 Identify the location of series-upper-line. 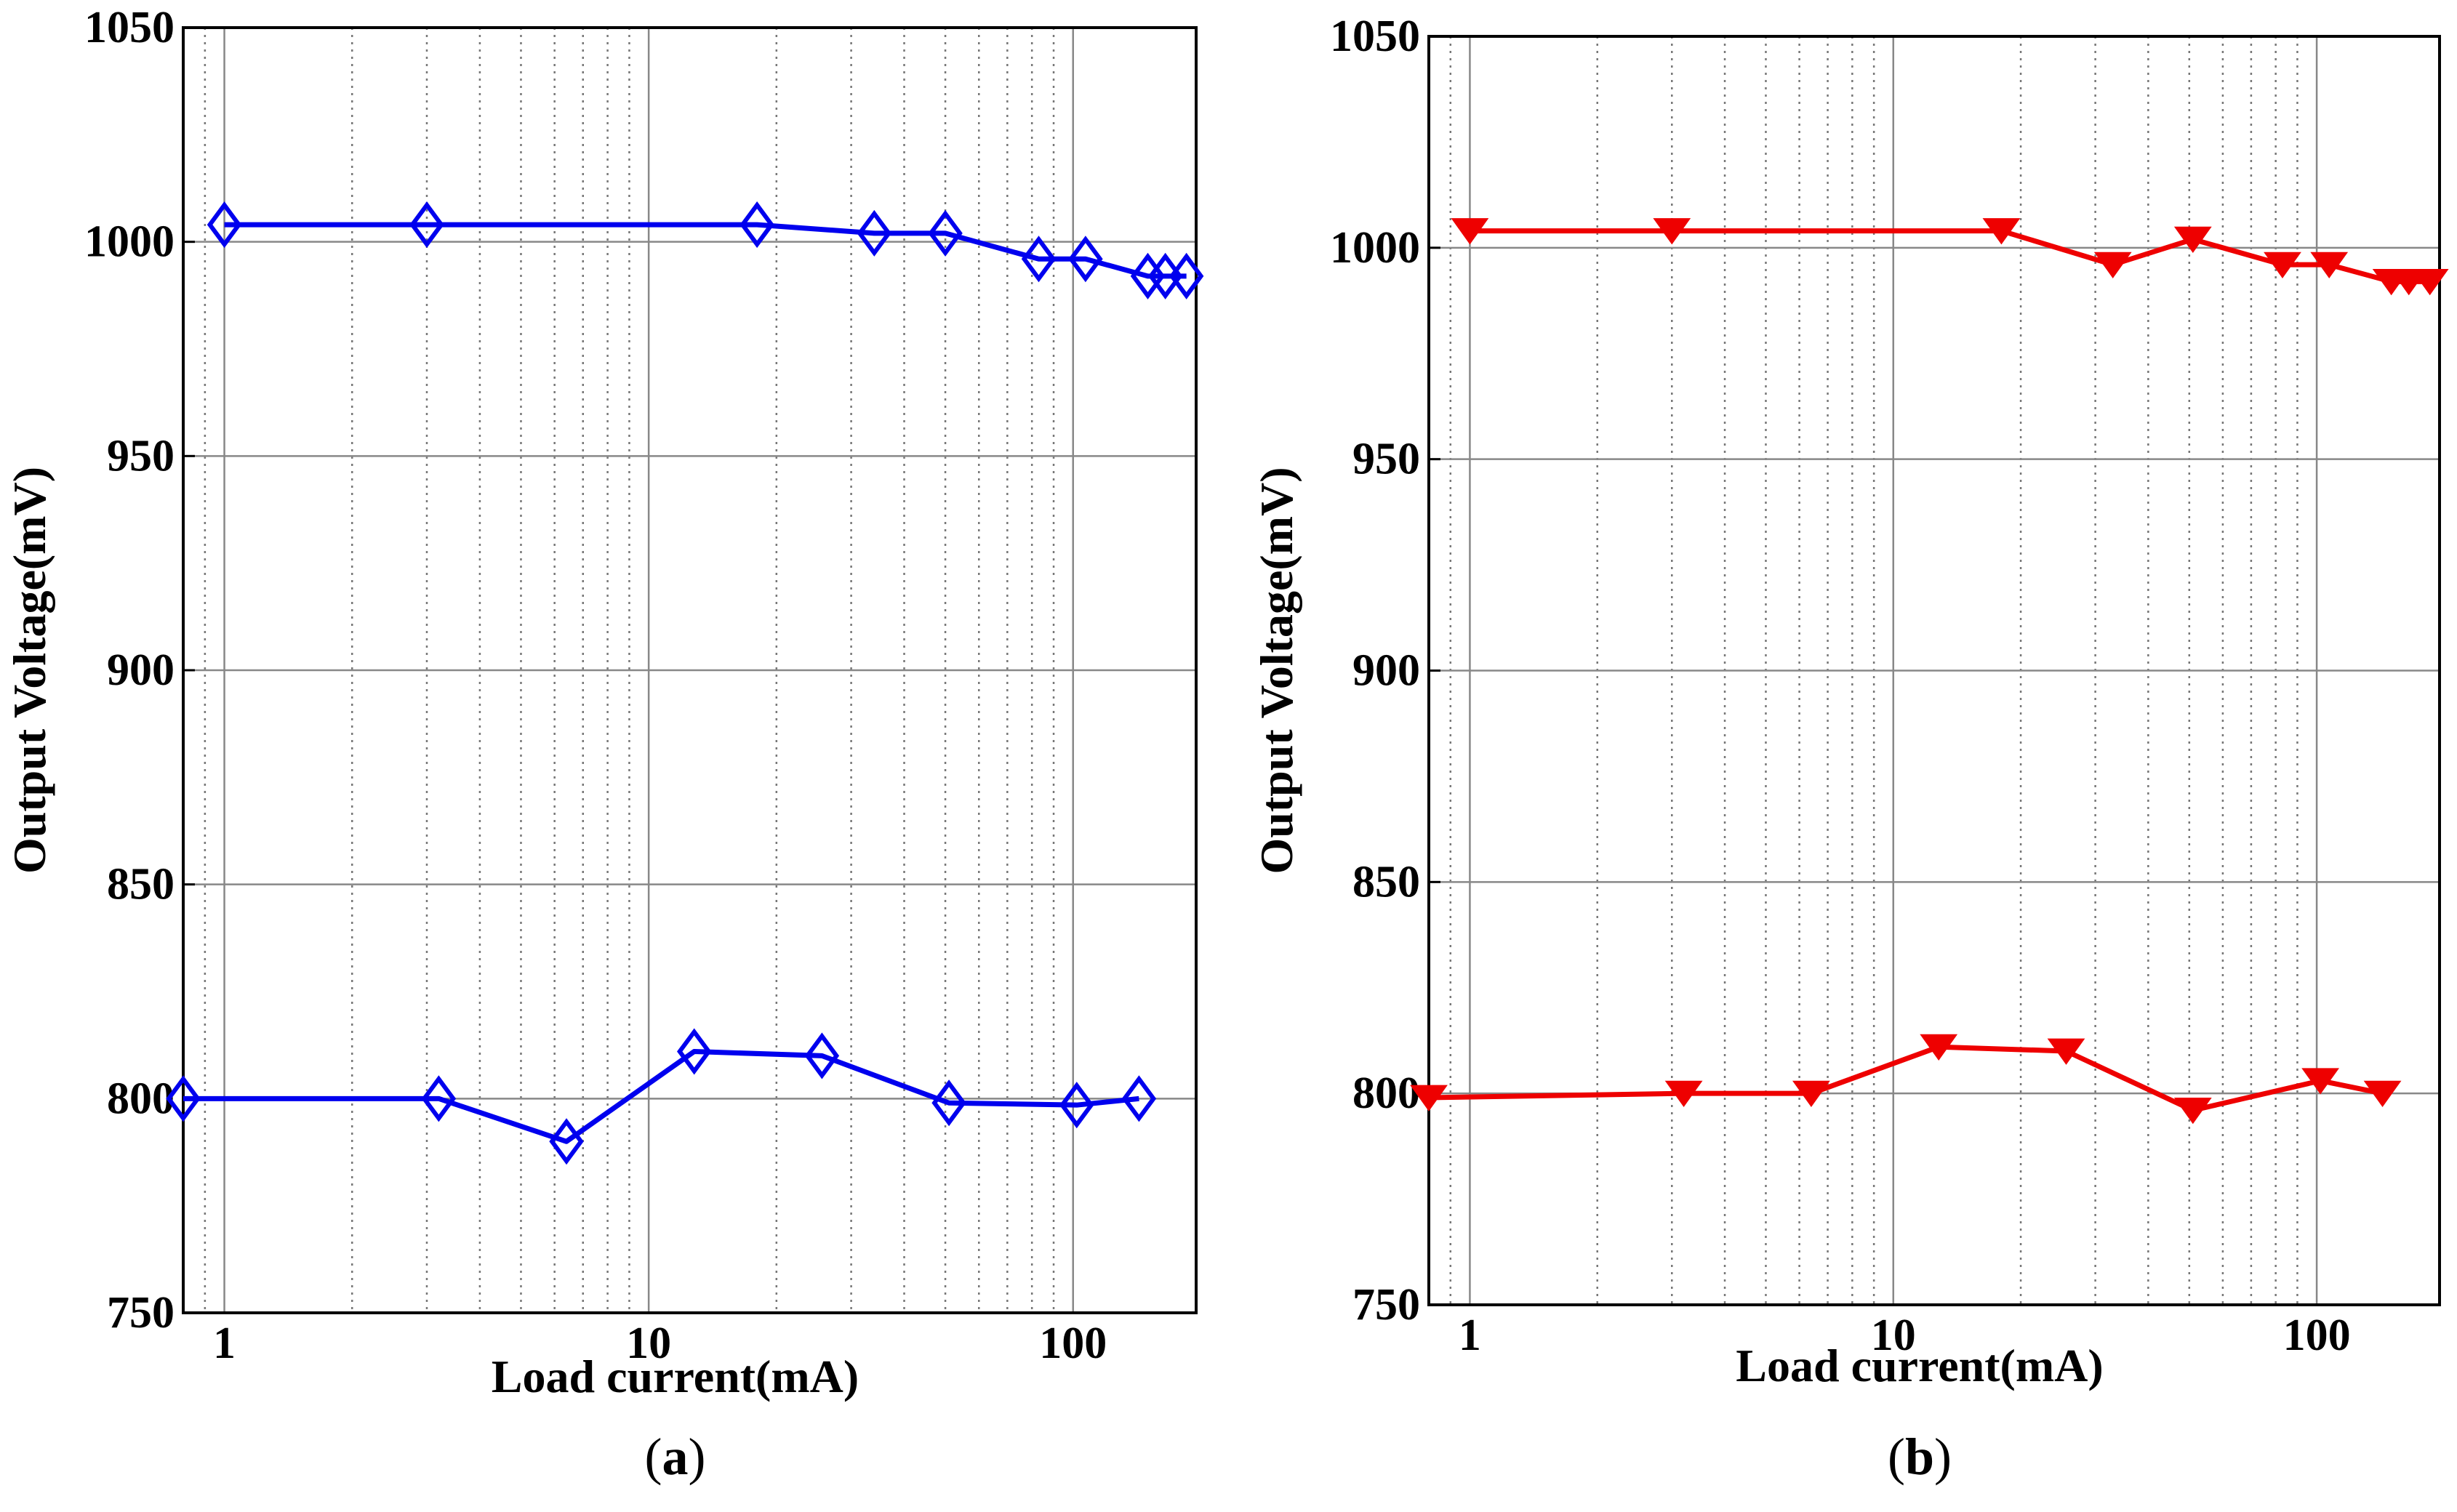
(705, 250).